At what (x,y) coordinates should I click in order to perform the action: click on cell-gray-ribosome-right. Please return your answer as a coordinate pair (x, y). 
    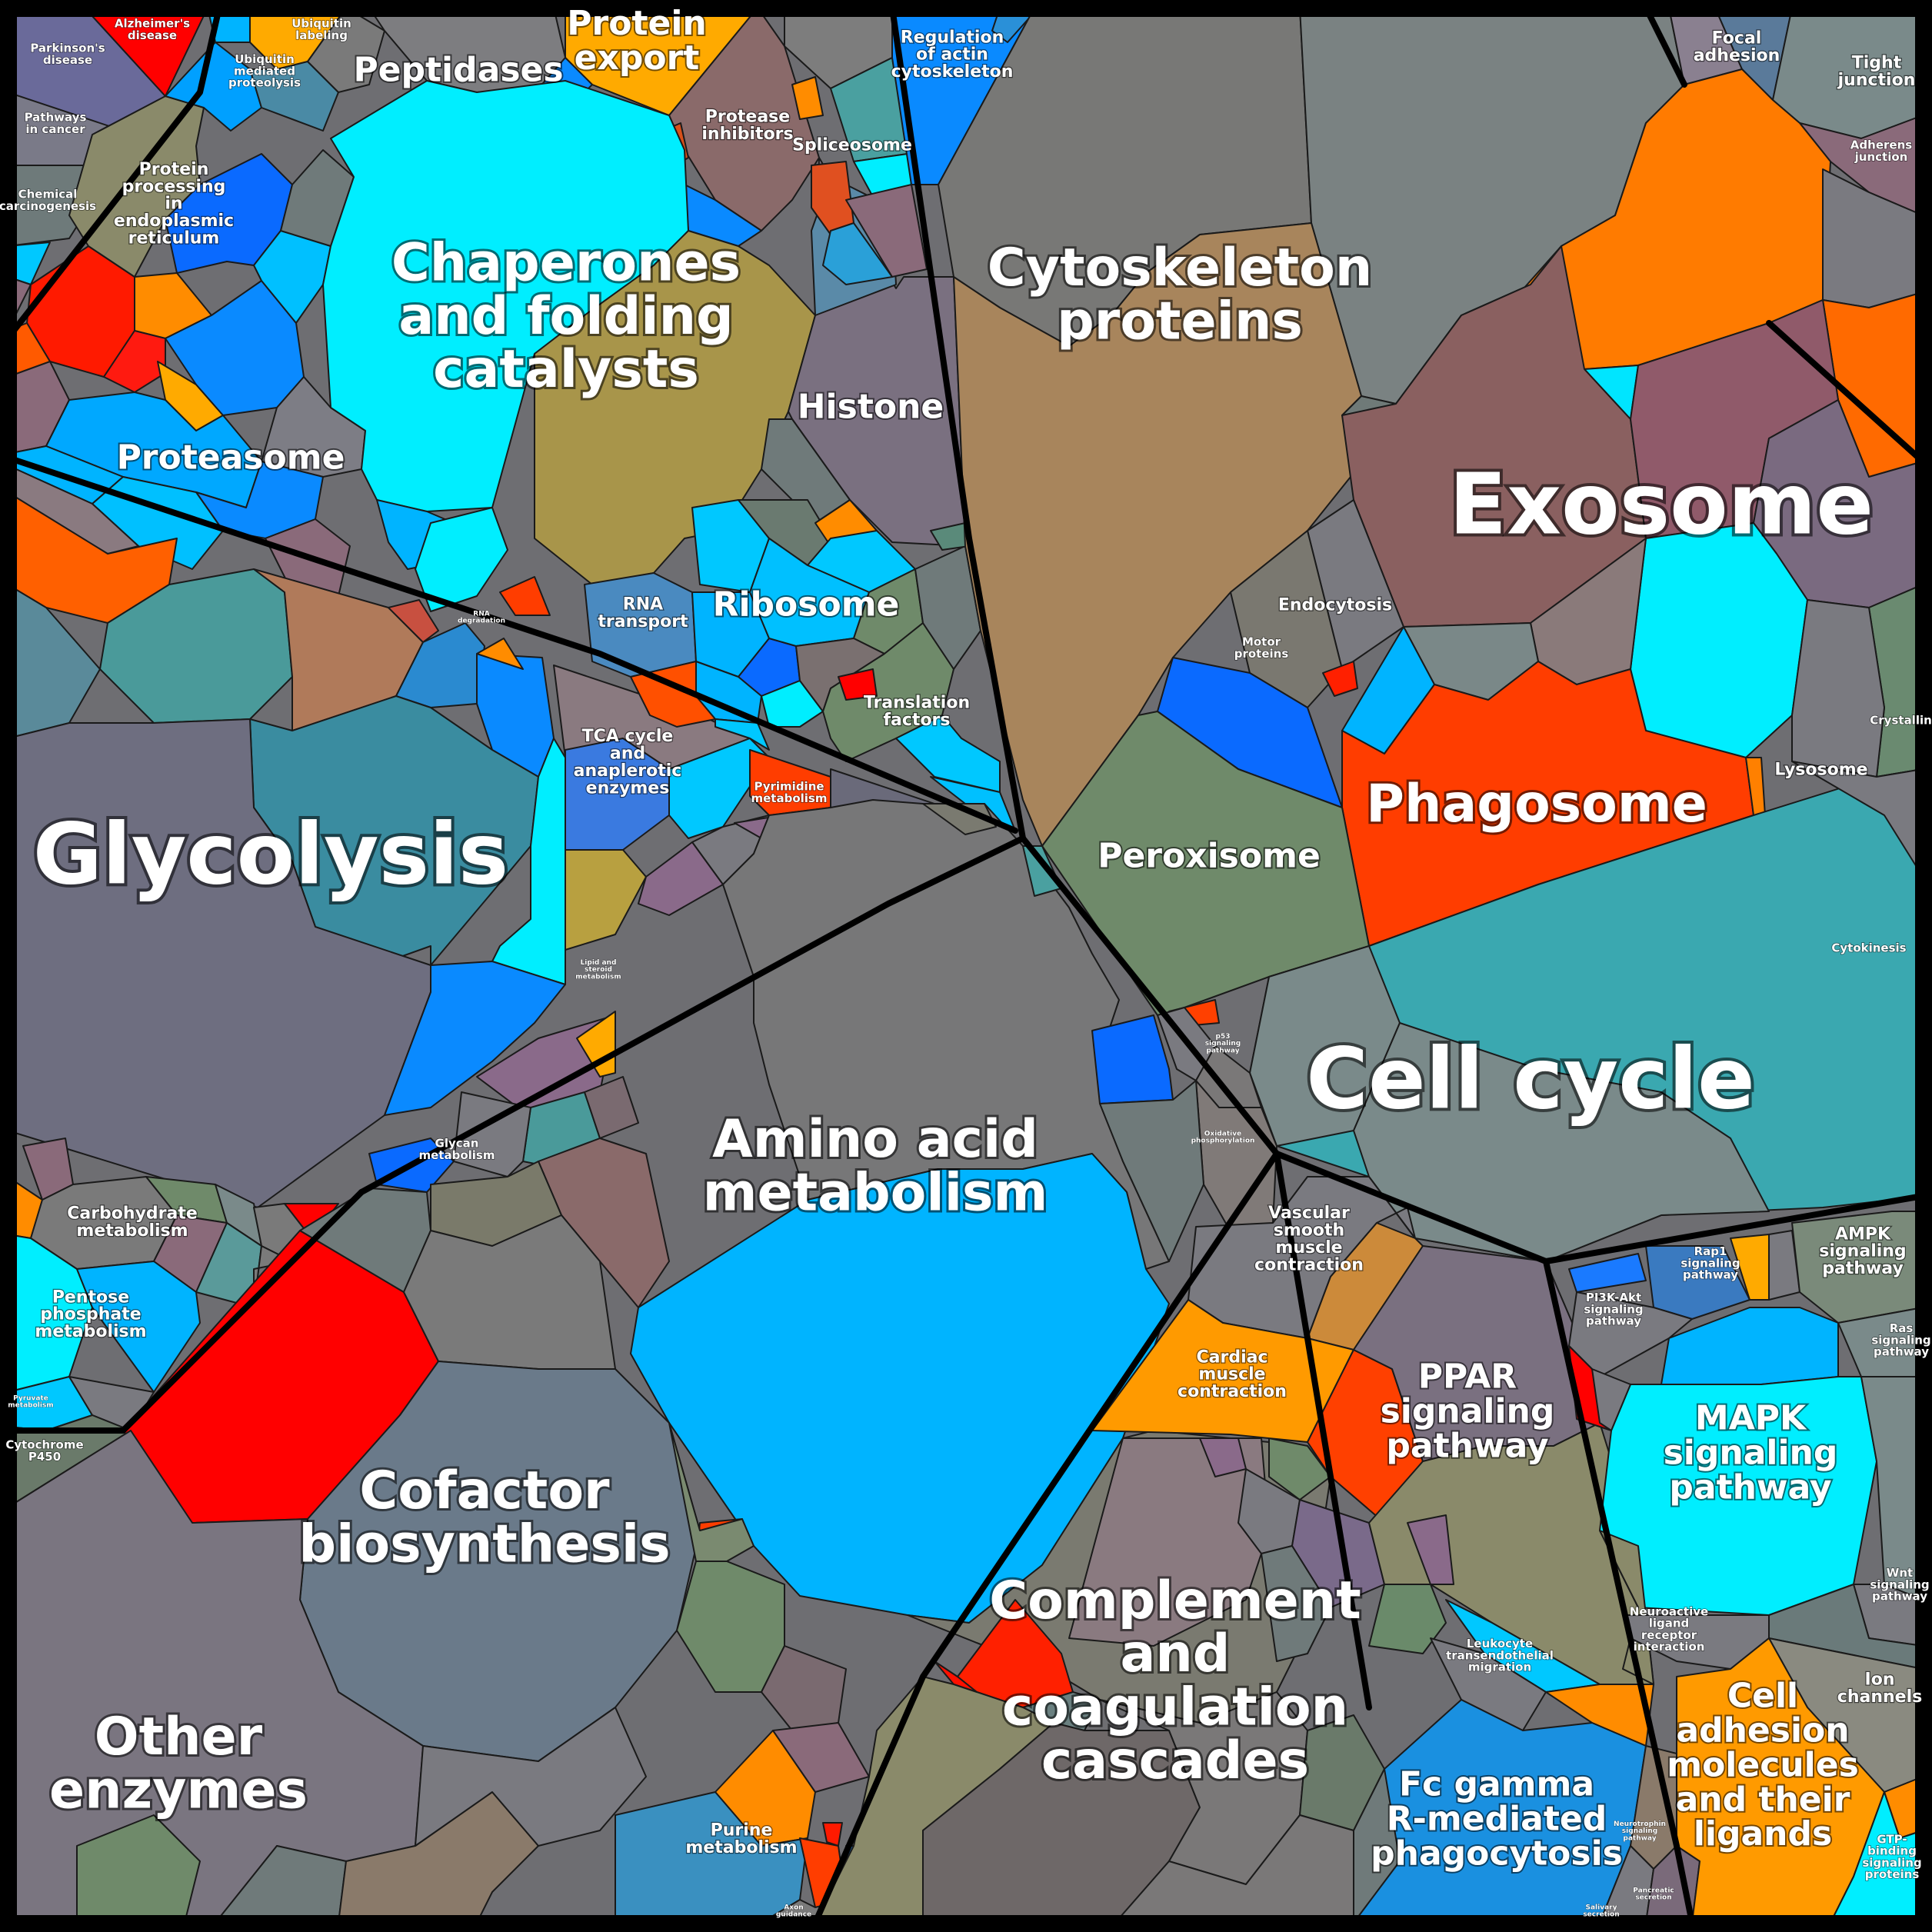
    Looking at the image, I should click on (947, 607).